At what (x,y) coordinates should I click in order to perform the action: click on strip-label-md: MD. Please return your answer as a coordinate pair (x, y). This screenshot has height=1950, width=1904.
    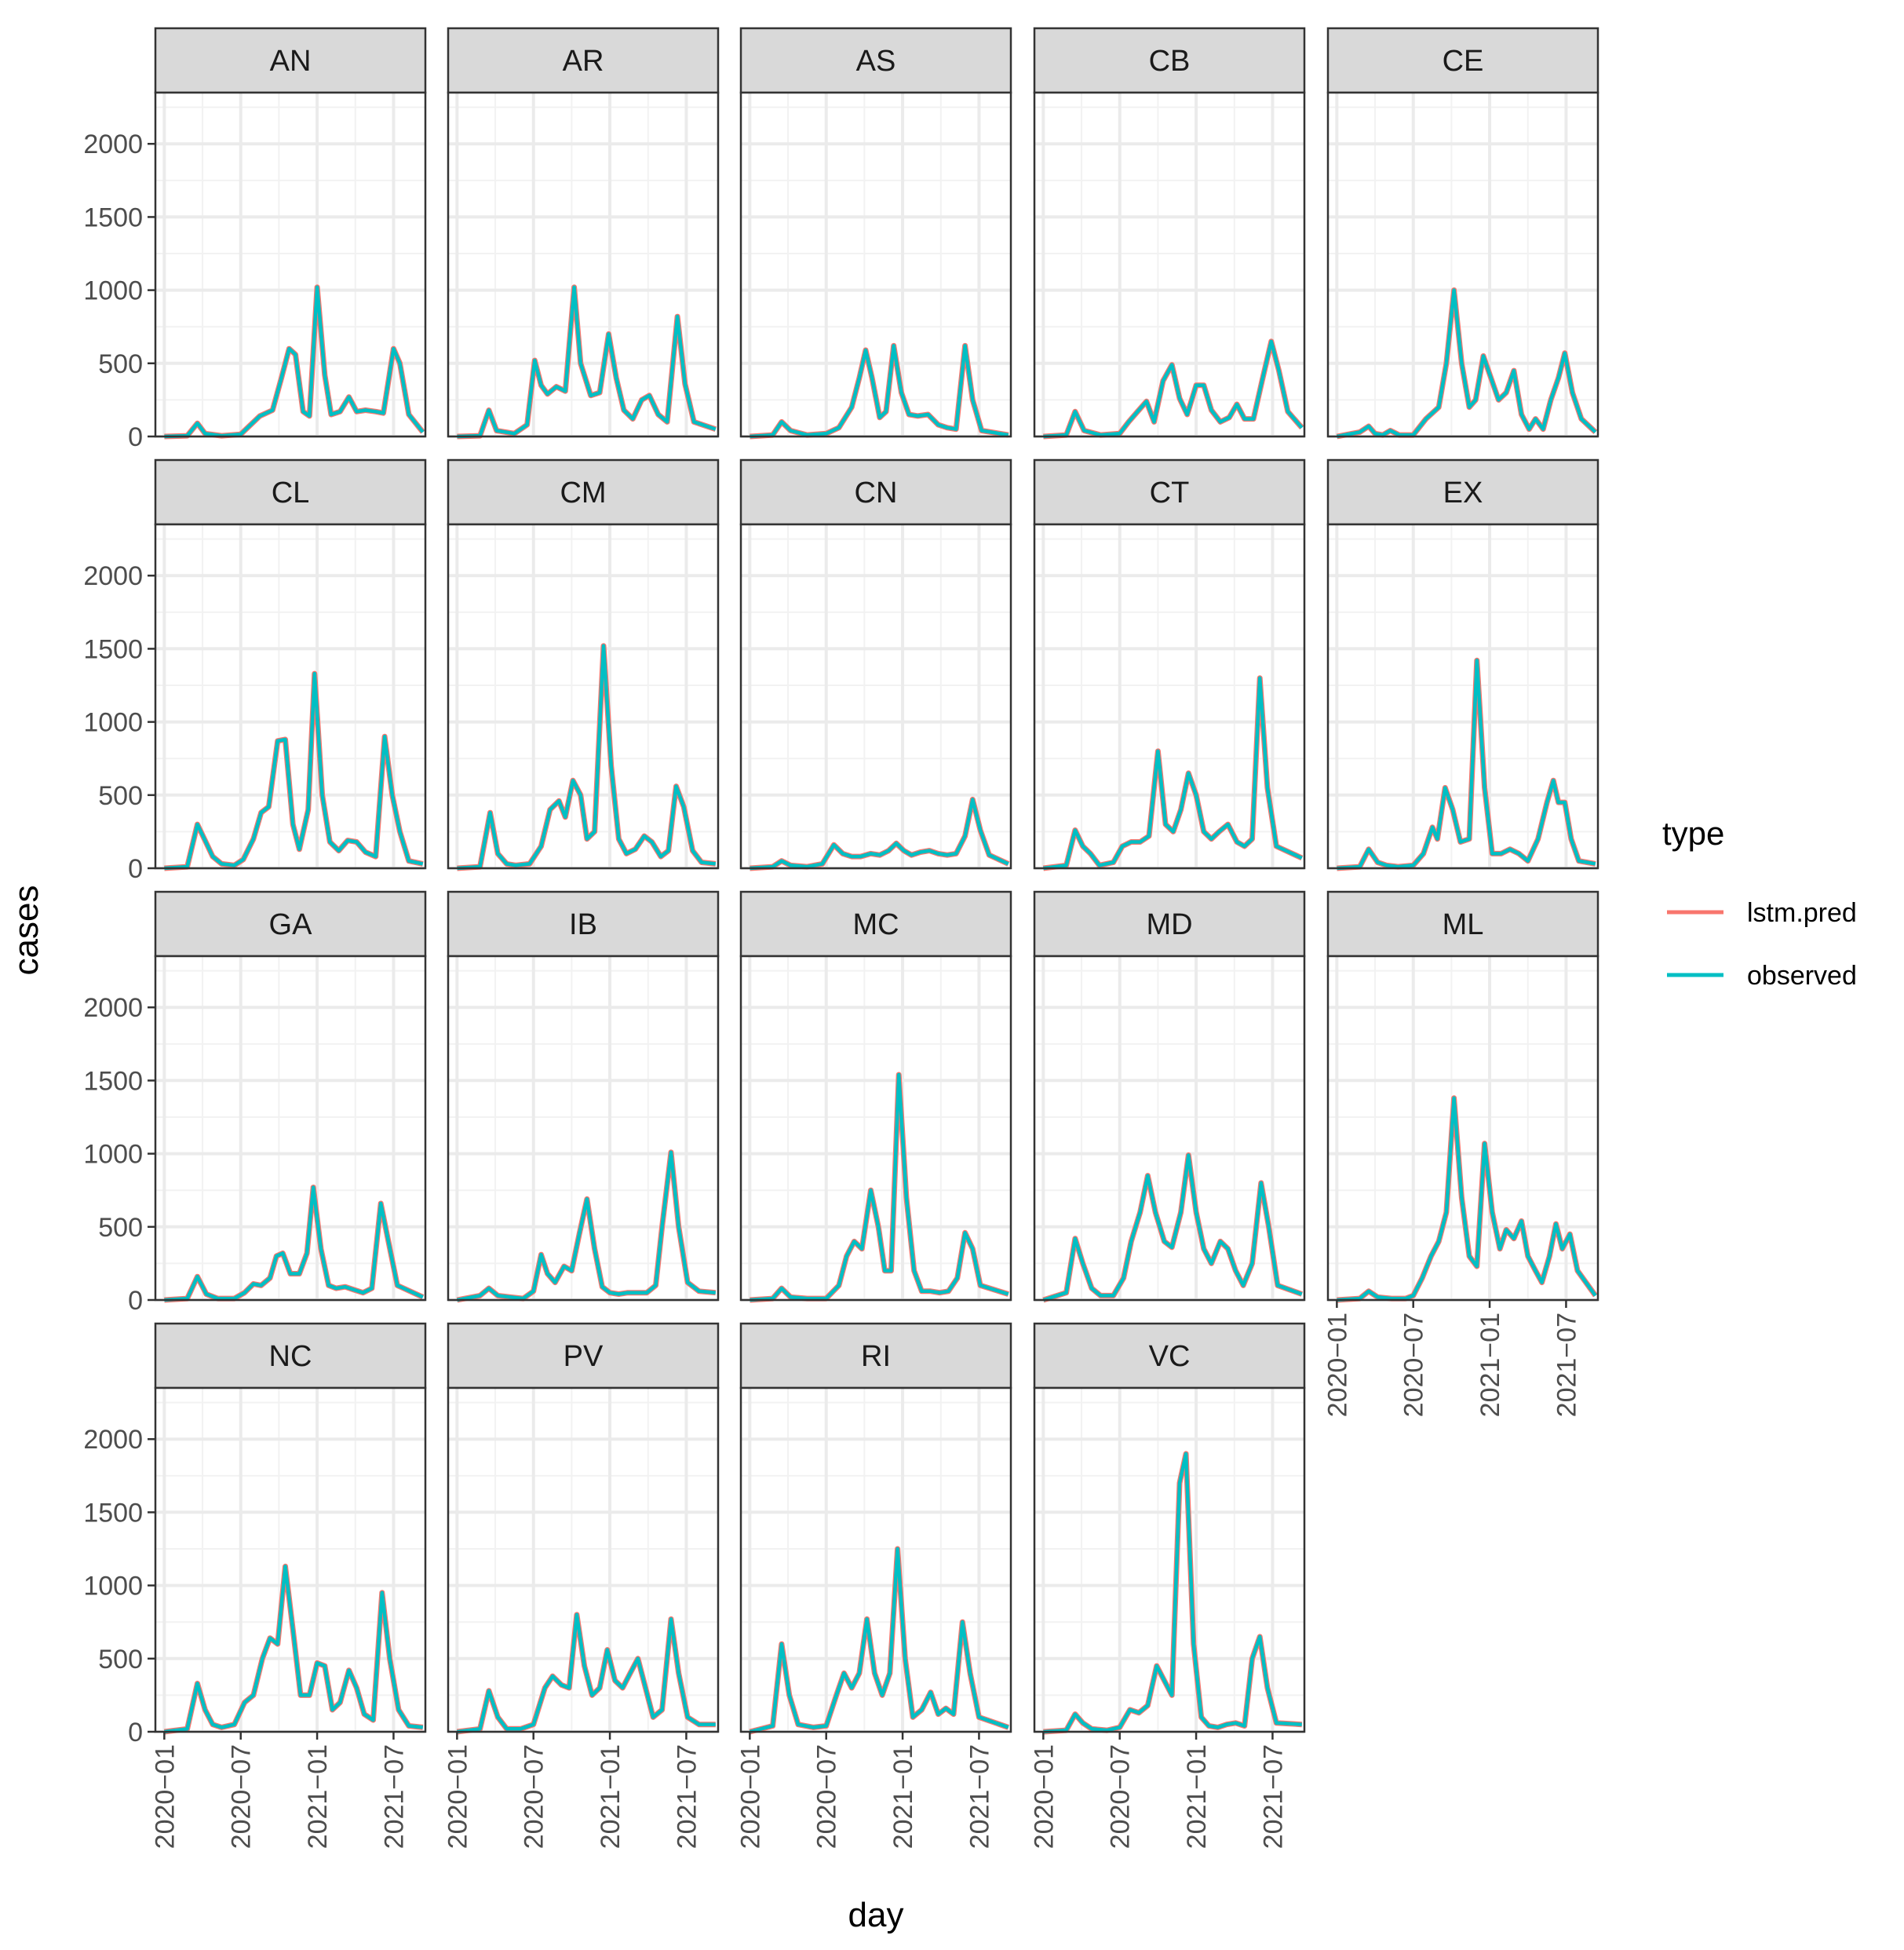
    Looking at the image, I should click on (1169, 925).